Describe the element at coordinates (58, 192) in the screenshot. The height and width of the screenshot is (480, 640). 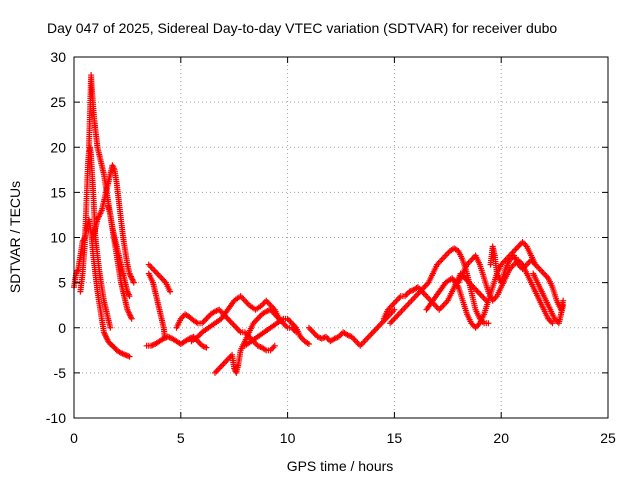
I see `y-tick-label: 15` at that location.